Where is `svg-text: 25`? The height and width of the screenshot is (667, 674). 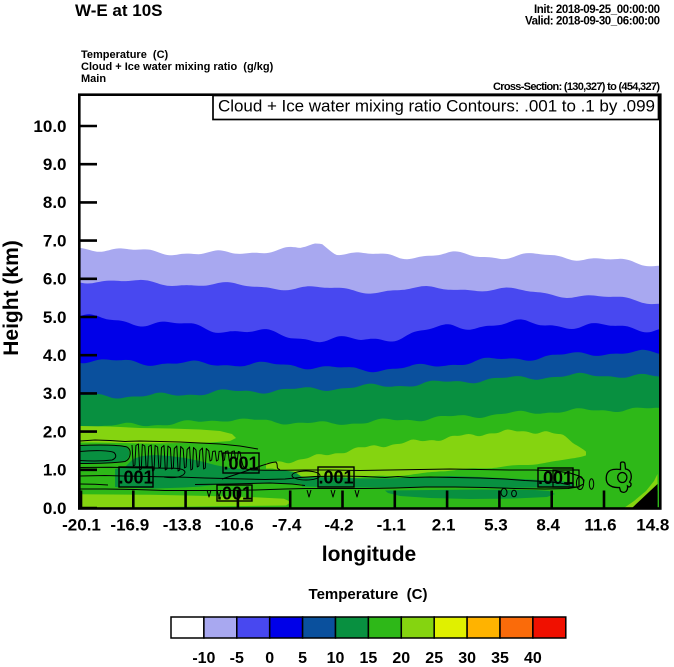 svg-text: 25 is located at coordinates (434, 658).